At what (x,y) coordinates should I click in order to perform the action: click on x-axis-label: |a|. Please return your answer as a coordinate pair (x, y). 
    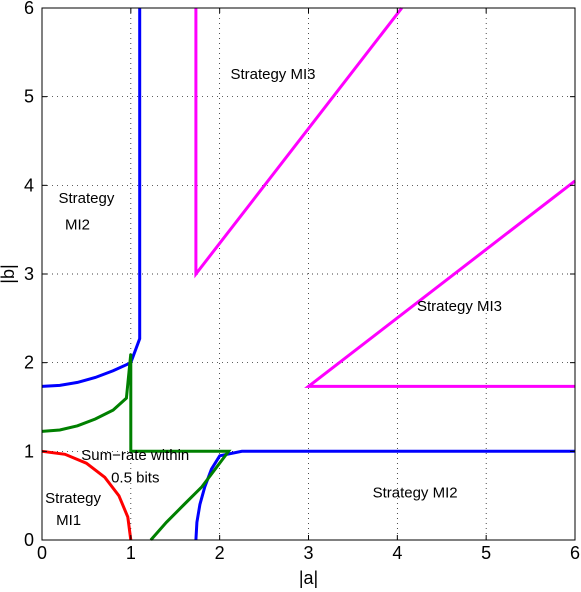
    Looking at the image, I should click on (308, 578).